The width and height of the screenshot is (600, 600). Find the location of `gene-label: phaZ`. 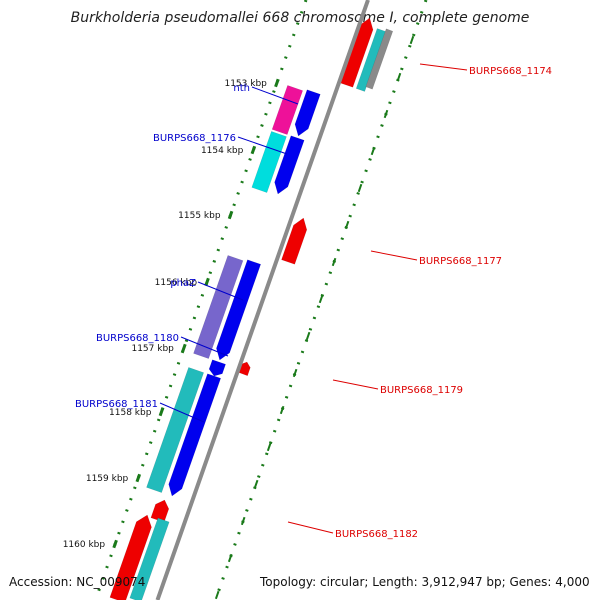

gene-label: phaZ is located at coordinates (183, 283).